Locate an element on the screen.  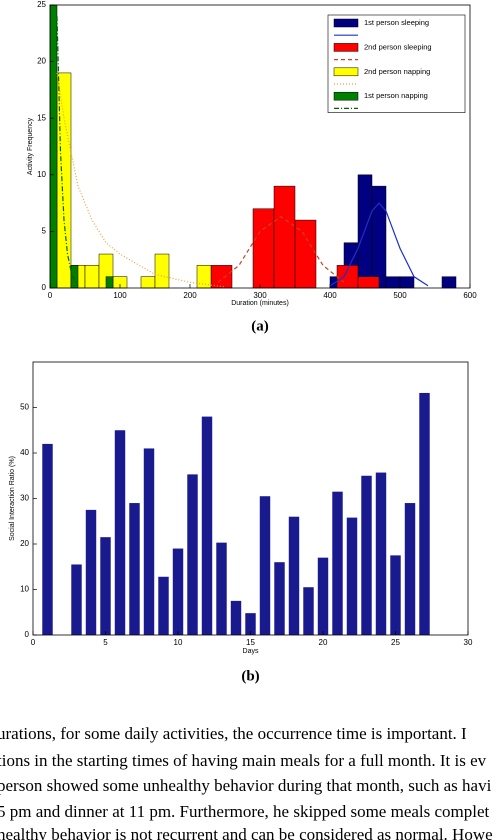
x-tick-label: 10 is located at coordinates (178, 642).